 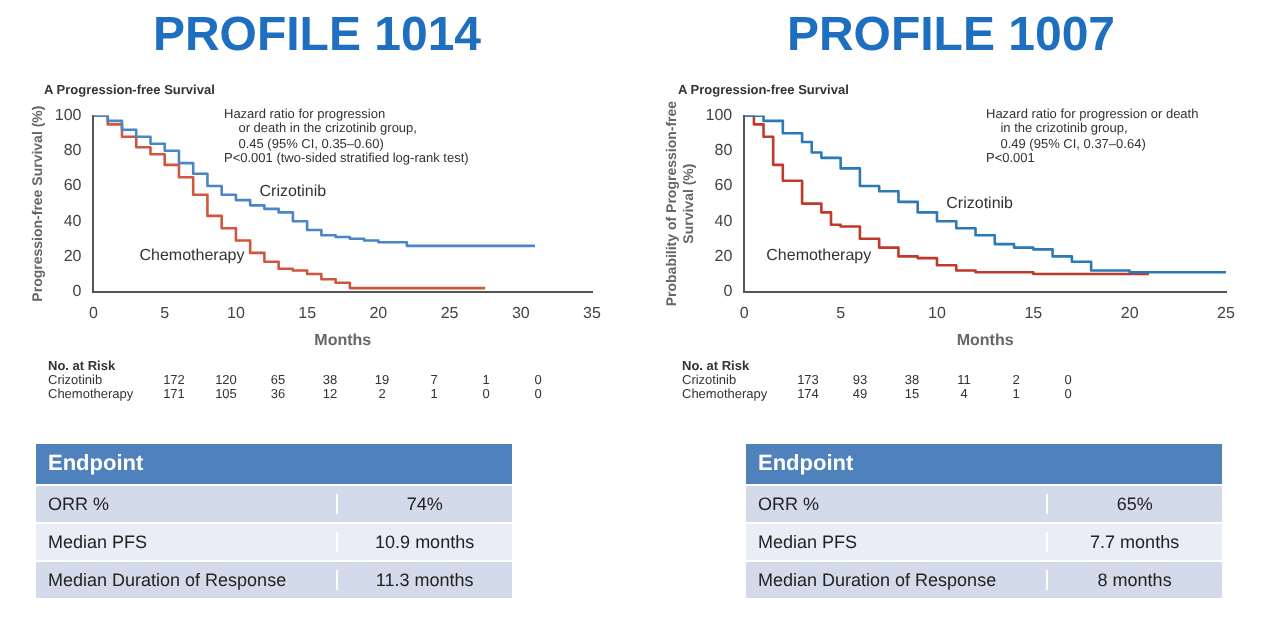 What do you see at coordinates (951, 36) in the screenshot?
I see `chart-title: PROFILE 1007` at bounding box center [951, 36].